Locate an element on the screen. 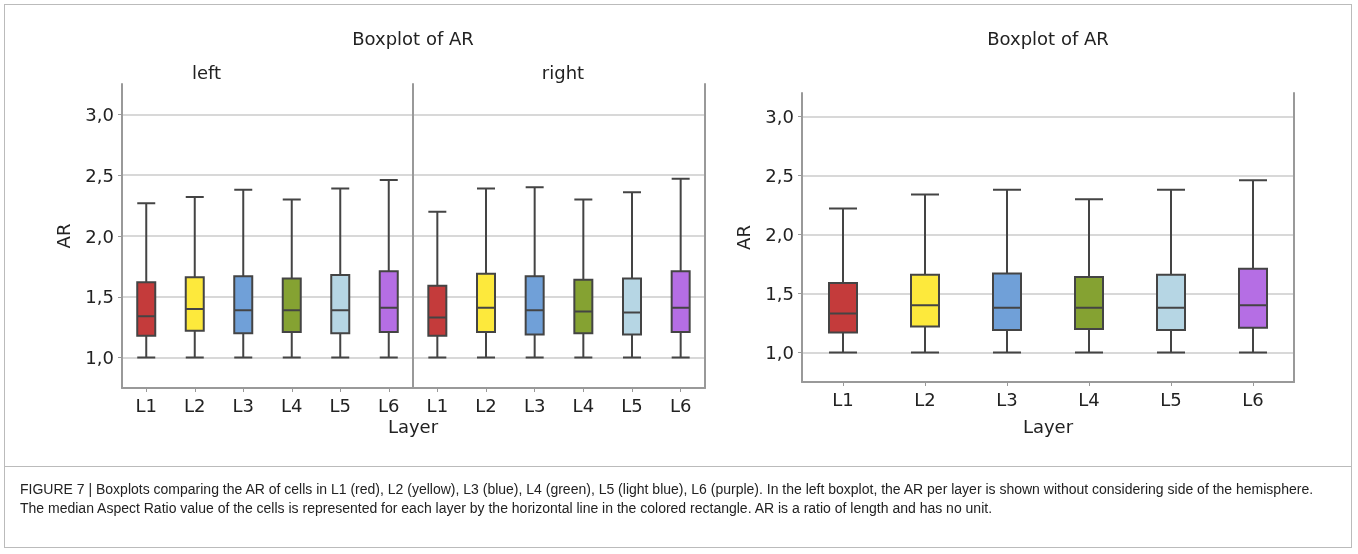 The image size is (1358, 554). chart-subtitle: right is located at coordinates (563, 72).